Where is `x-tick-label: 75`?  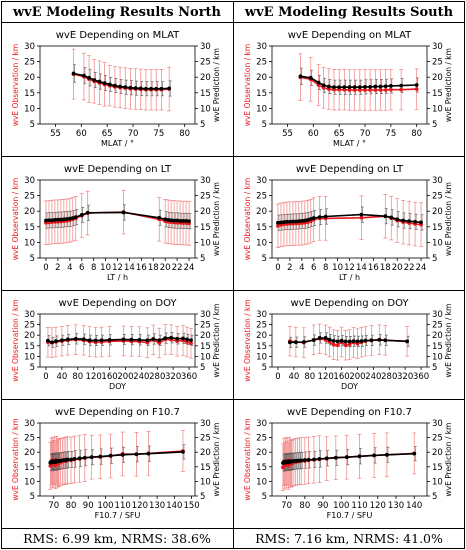
x-tick-label: 75 is located at coordinates (390, 134).